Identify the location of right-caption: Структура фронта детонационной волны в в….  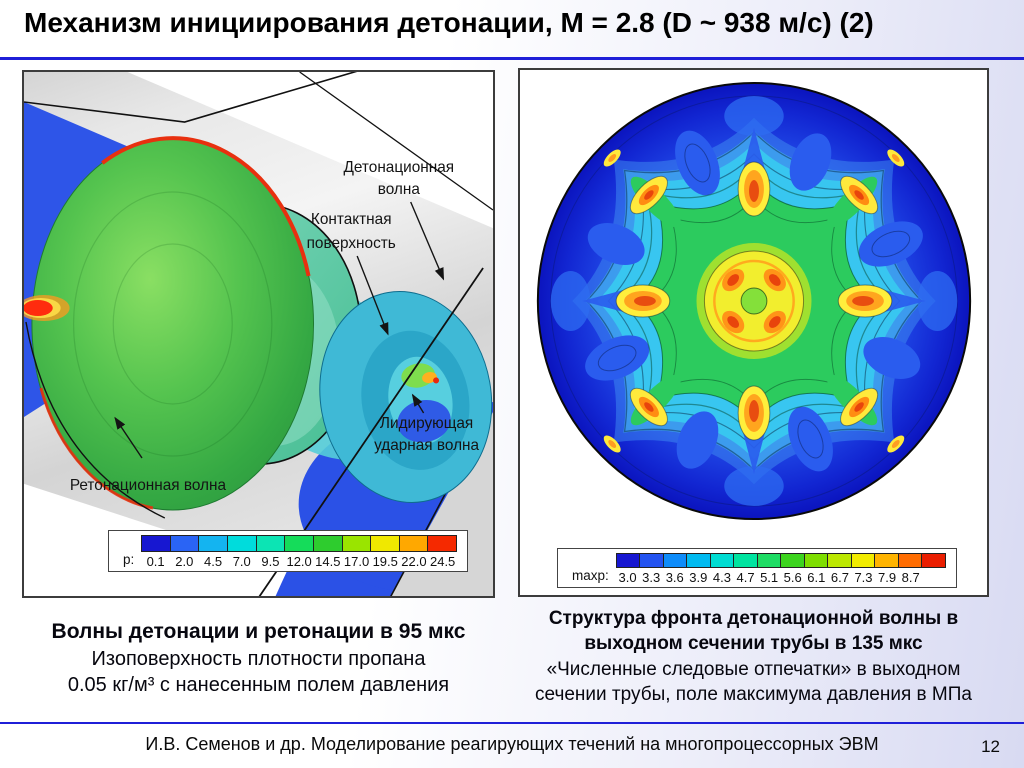
(753, 656).